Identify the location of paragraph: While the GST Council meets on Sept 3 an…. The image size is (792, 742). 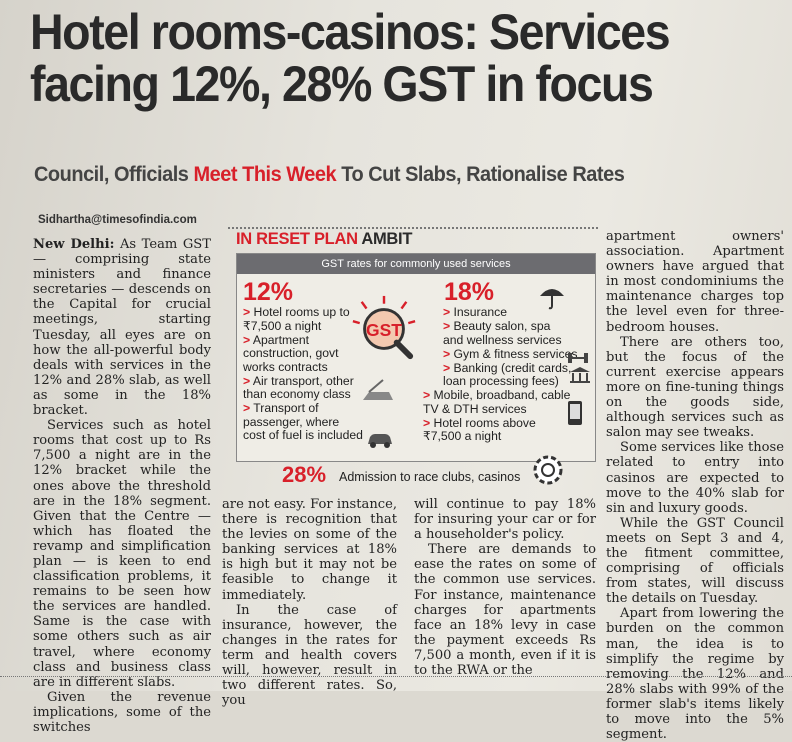
(695, 561).